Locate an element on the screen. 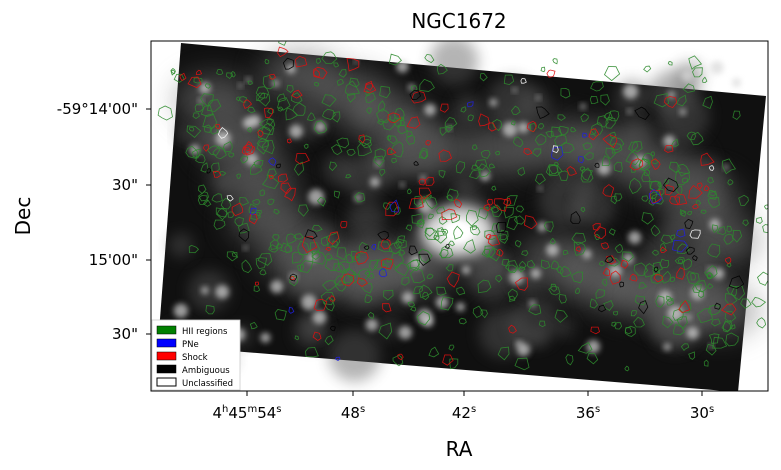 The height and width of the screenshot is (470, 781). y-axis-label: Dec is located at coordinates (23, 216).